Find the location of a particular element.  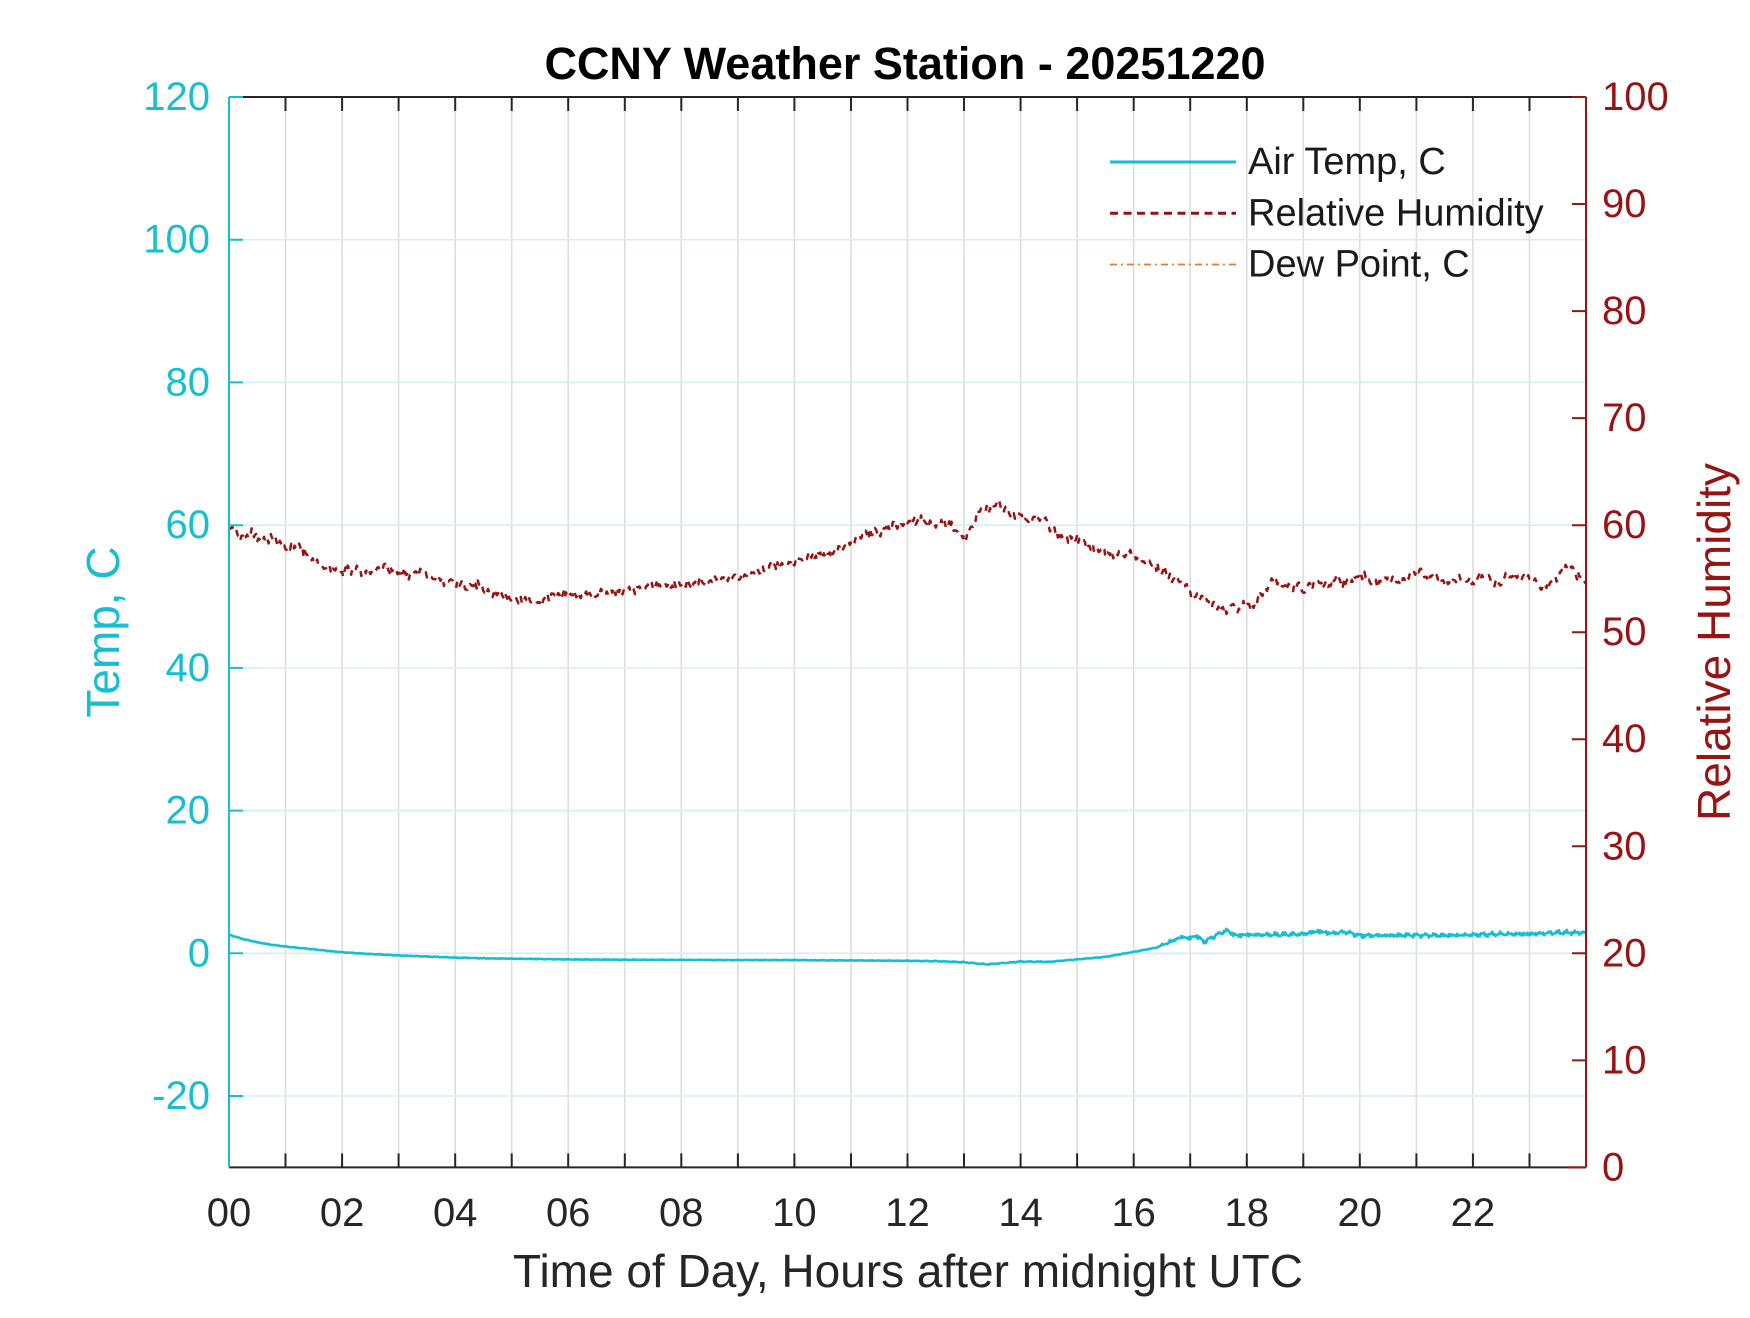

svg-text: 70 is located at coordinates (1624, 418).